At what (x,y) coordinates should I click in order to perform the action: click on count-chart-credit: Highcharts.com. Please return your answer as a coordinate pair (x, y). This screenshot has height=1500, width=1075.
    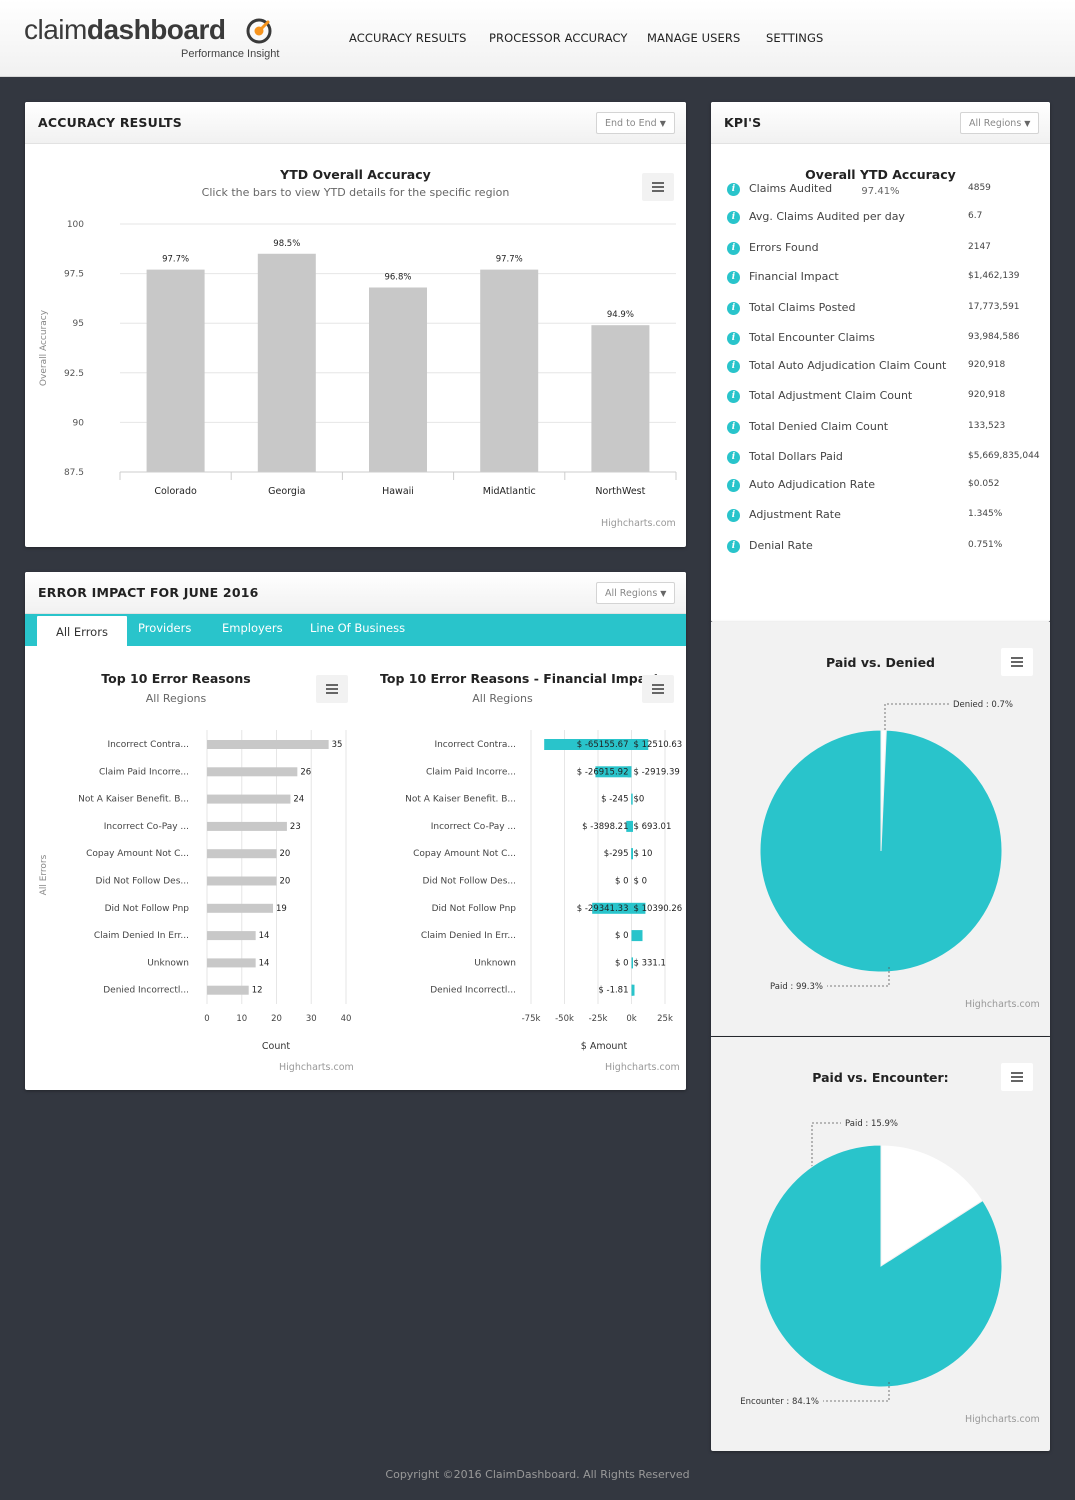
    Looking at the image, I should click on (316, 1067).